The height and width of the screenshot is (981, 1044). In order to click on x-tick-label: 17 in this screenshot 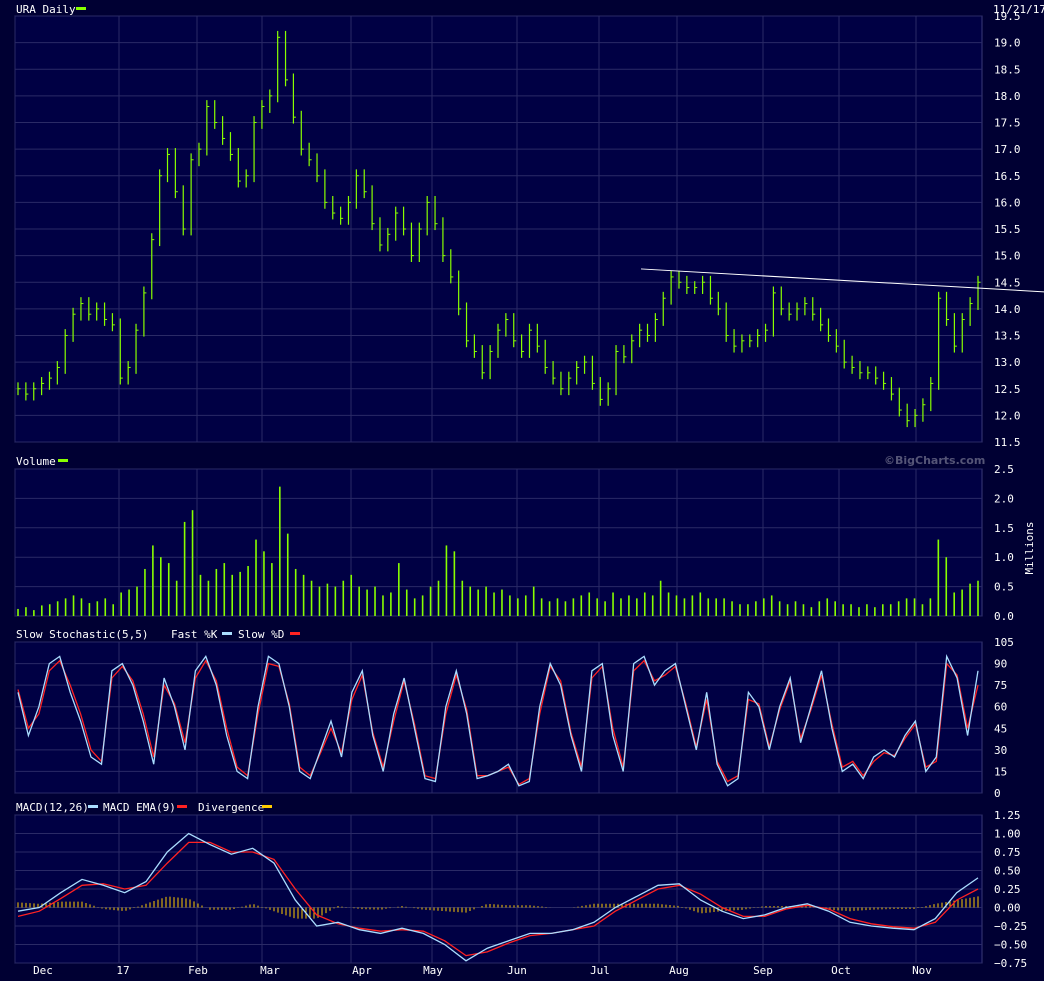, I will do `click(122, 970)`.